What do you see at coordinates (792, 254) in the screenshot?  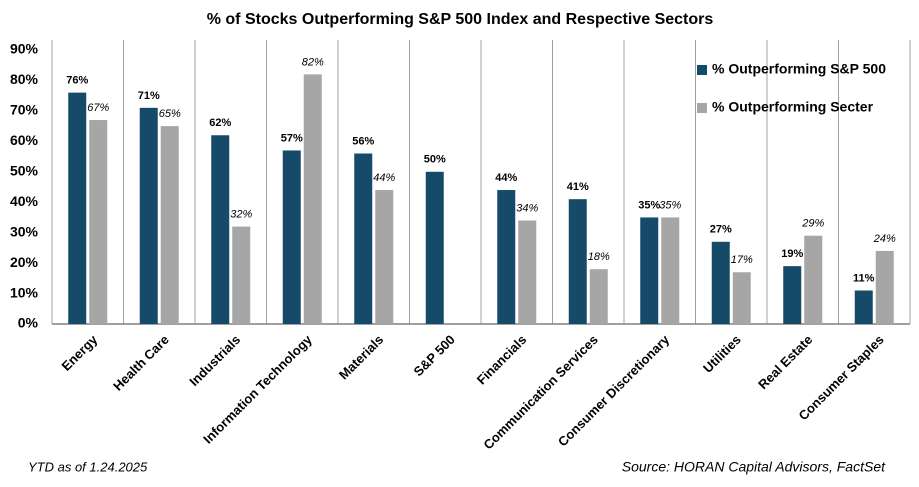 I see `value-label: 19%` at bounding box center [792, 254].